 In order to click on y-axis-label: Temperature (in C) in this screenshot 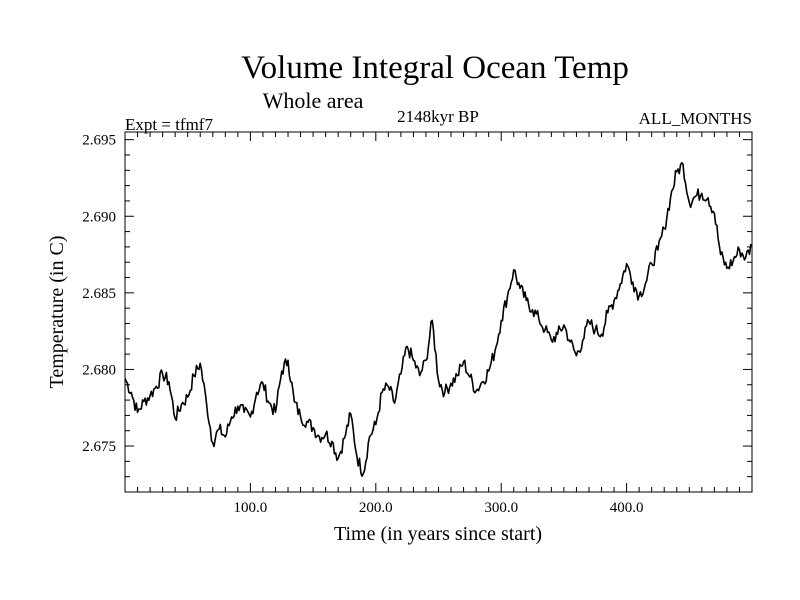, I will do `click(57, 312)`.